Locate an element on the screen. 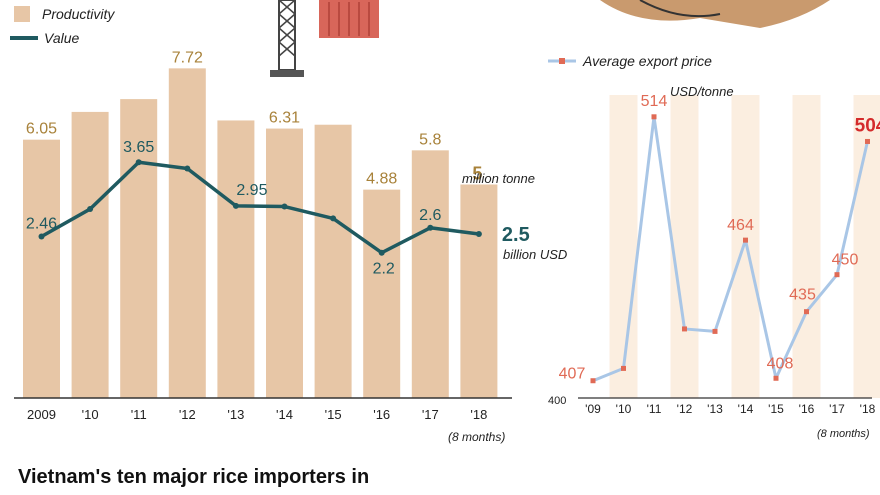  productivity-data-label: 4.88 is located at coordinates (381, 179).